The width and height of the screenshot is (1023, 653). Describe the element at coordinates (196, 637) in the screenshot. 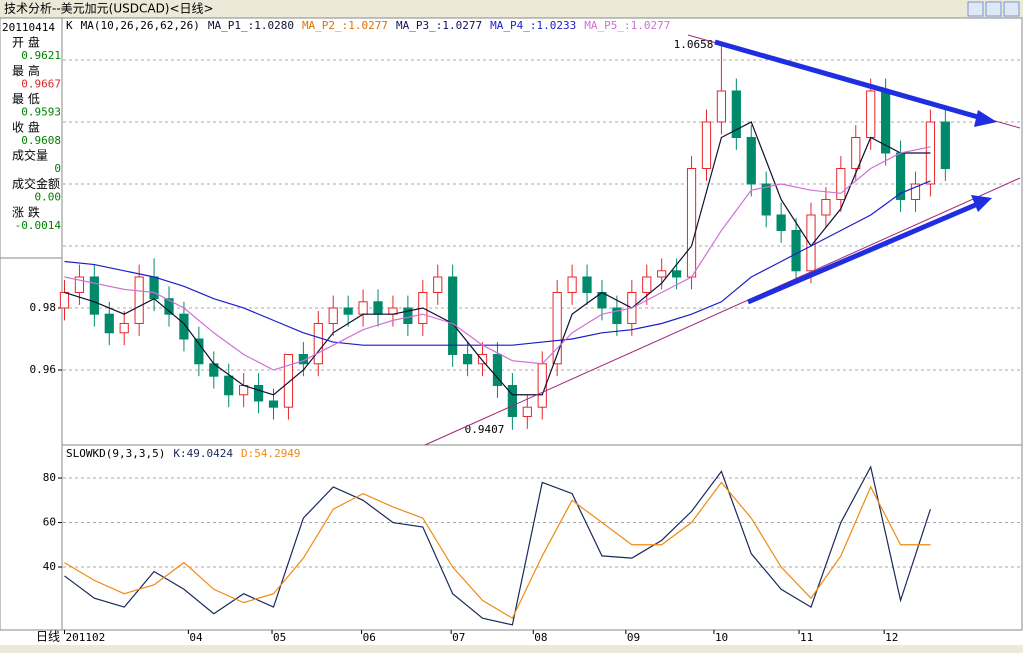

I see `x-tick-label: 04` at that location.